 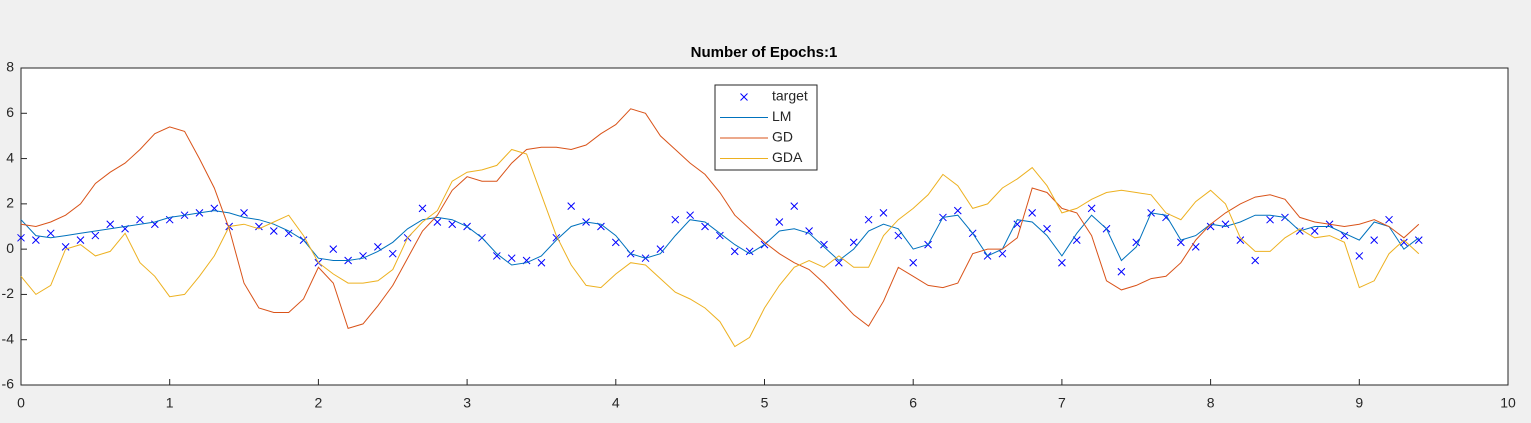 I want to click on y-tick-label: 2, so click(x=10, y=203).